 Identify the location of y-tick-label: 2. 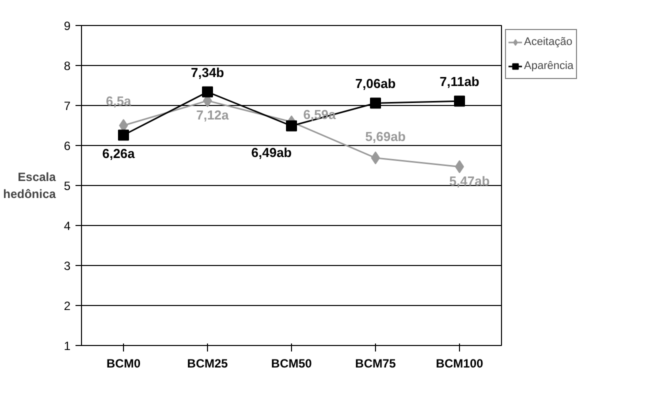
(67, 306).